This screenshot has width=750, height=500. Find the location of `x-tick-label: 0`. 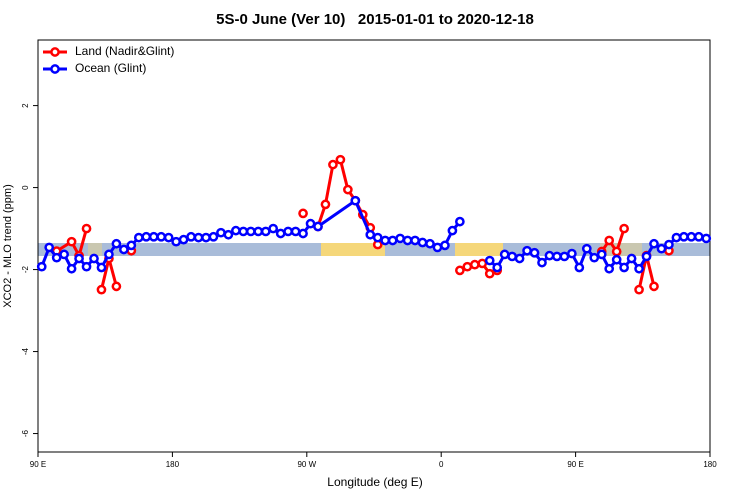

x-tick-label: 0 is located at coordinates (441, 464).